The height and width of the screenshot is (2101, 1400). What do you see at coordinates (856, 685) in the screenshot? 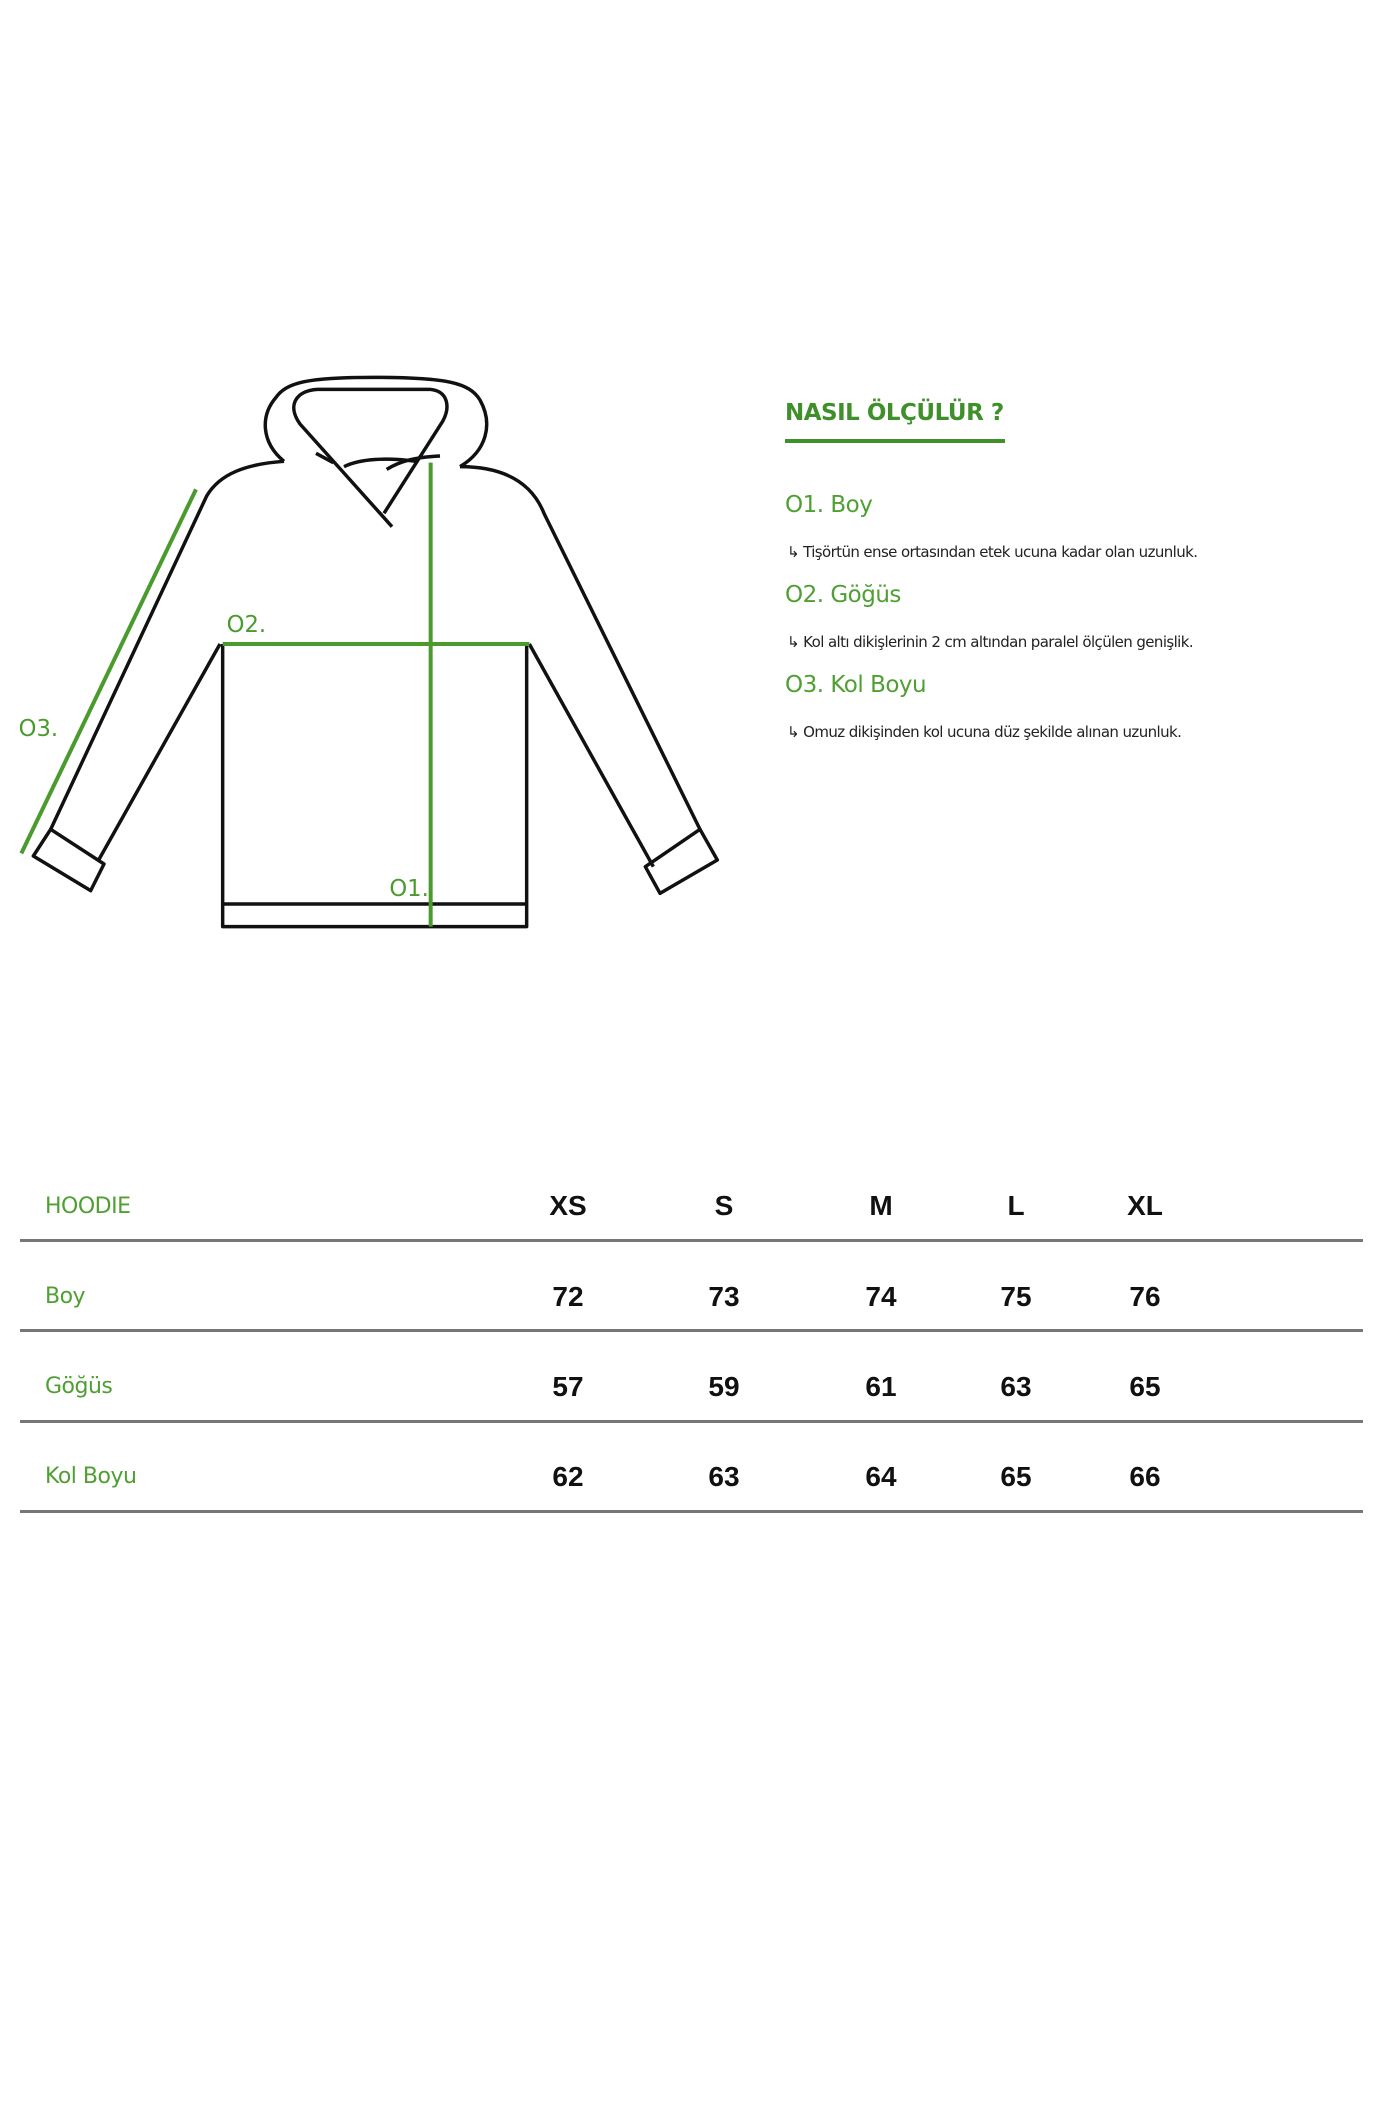
I see `guide-heading-kol-boyu: O3. Kol Boyu` at bounding box center [856, 685].